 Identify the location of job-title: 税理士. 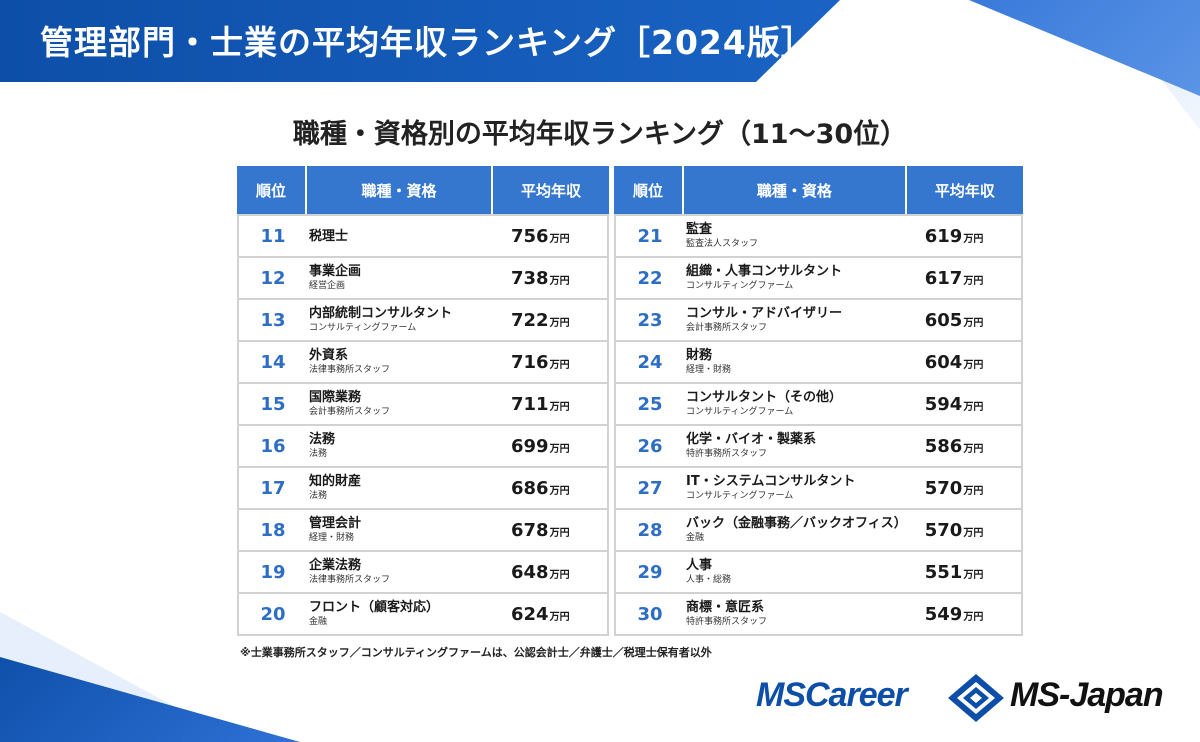
(329, 236).